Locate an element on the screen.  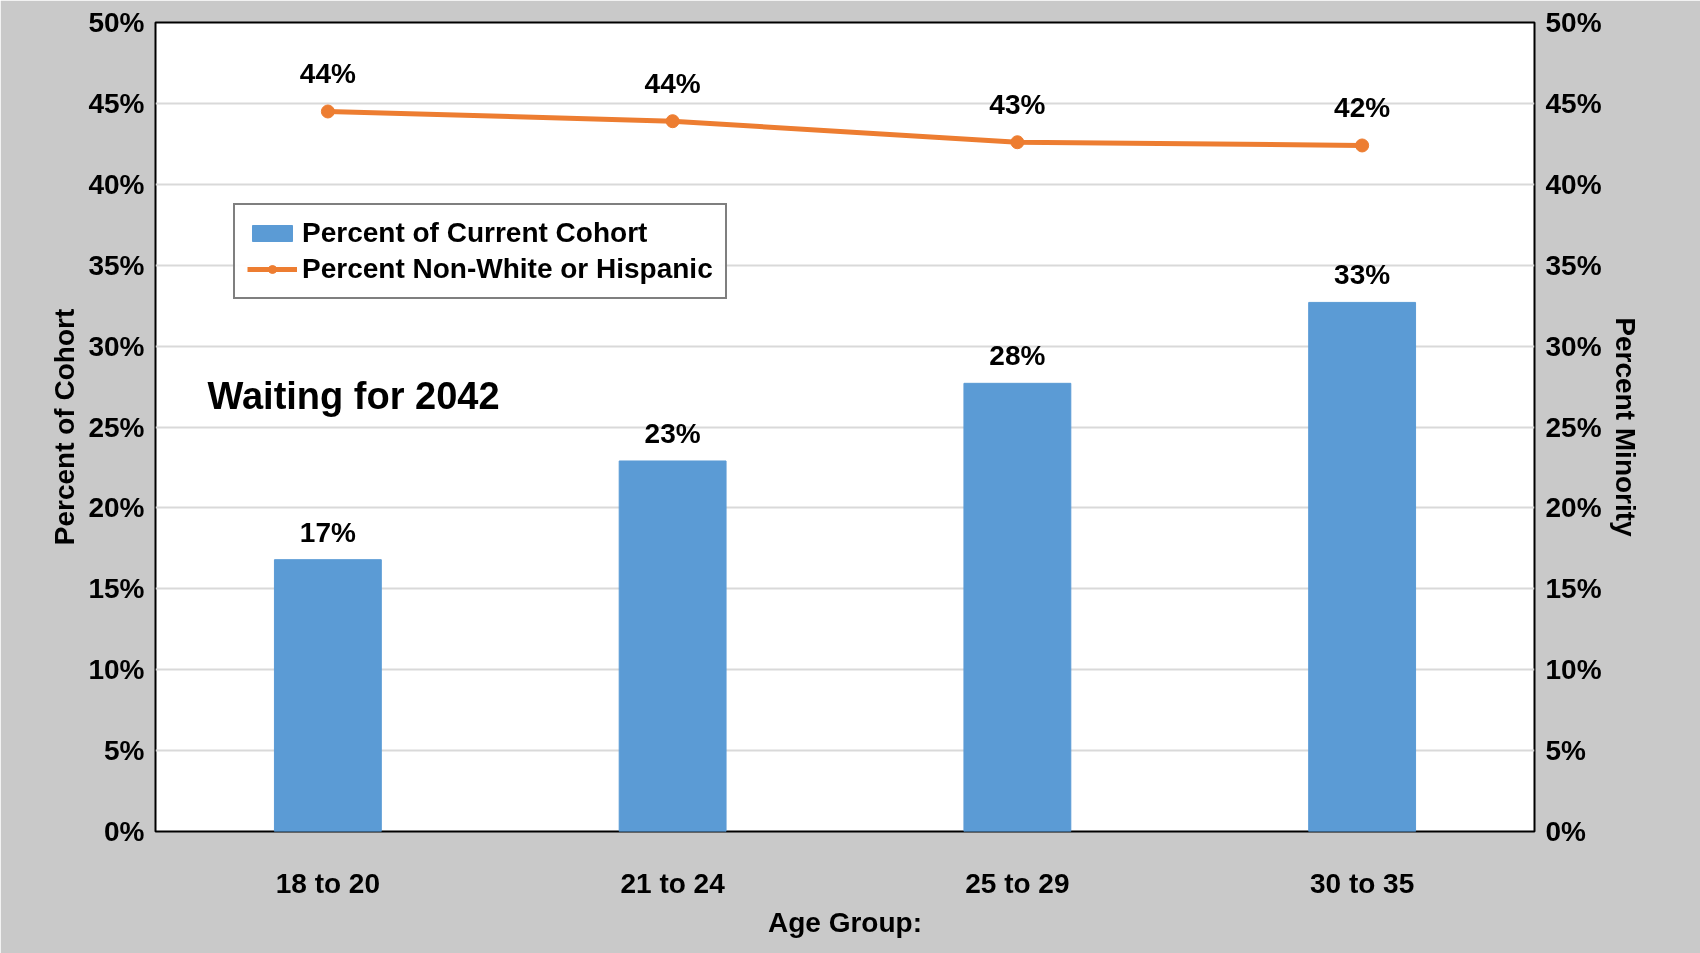
y-tick-label: 25% is located at coordinates (116, 427).